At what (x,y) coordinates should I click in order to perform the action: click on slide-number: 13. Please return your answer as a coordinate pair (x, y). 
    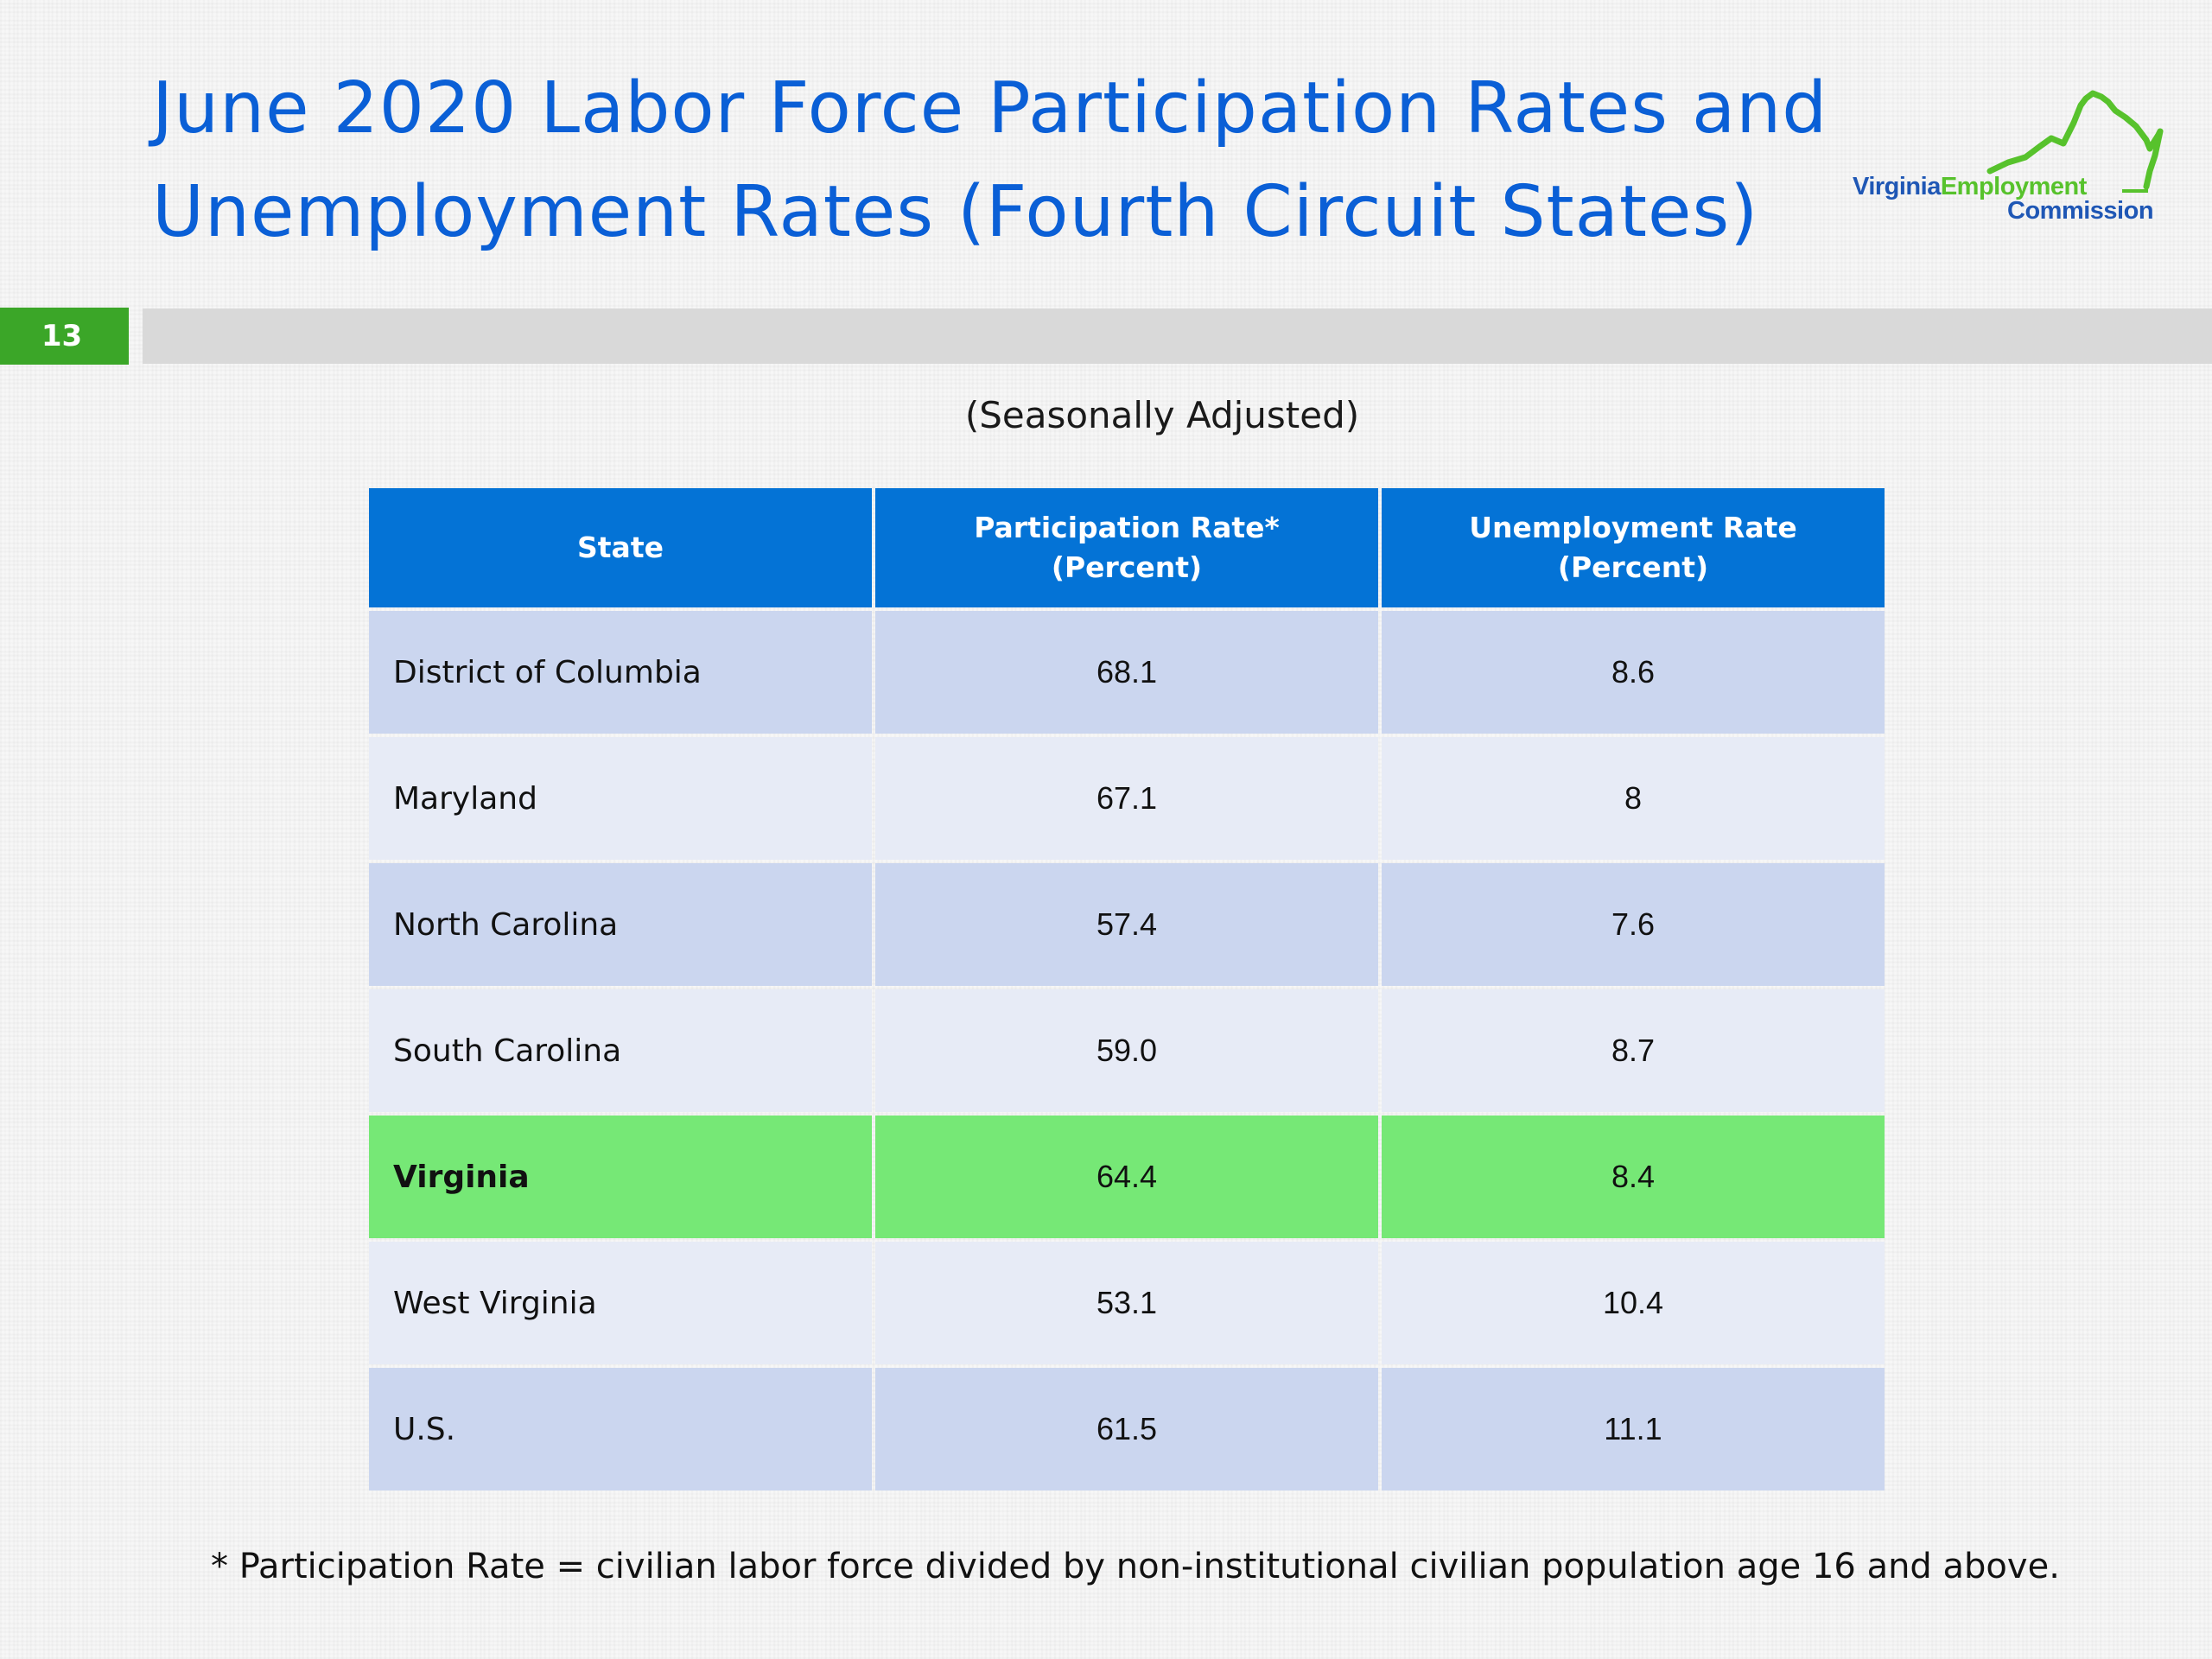
    Looking at the image, I should click on (64, 336).